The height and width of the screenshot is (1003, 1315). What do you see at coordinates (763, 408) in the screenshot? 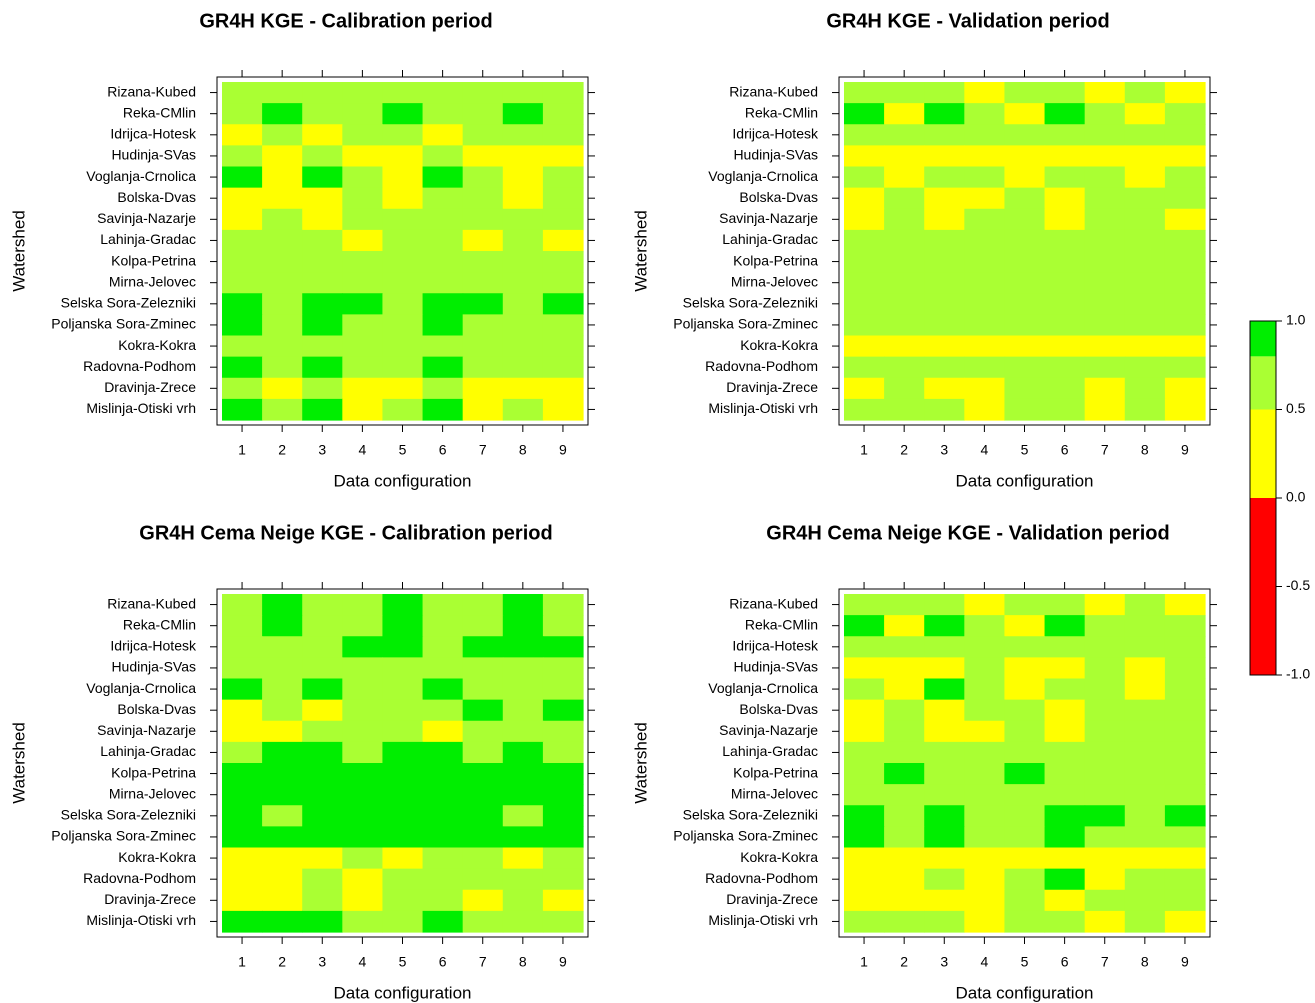
I see `y-tick-label: Mislinja-Otiski vrh` at bounding box center [763, 408].